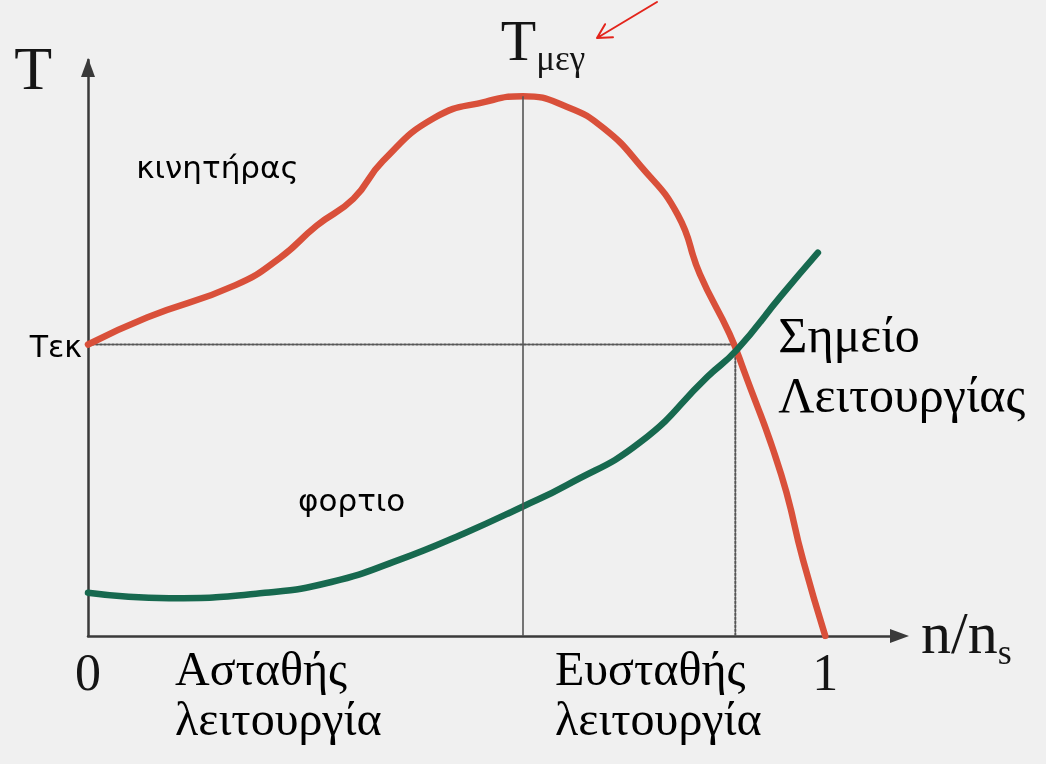 This screenshot has width=1046, height=764. I want to click on x-tick-label: 1, so click(825, 672).